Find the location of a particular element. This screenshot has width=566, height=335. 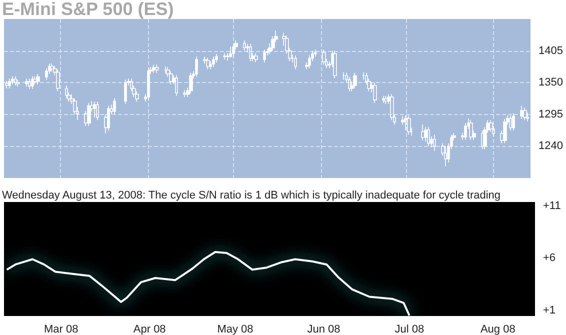

chart-title: E-Mini S&P 500 (ES) is located at coordinates (88, 9).